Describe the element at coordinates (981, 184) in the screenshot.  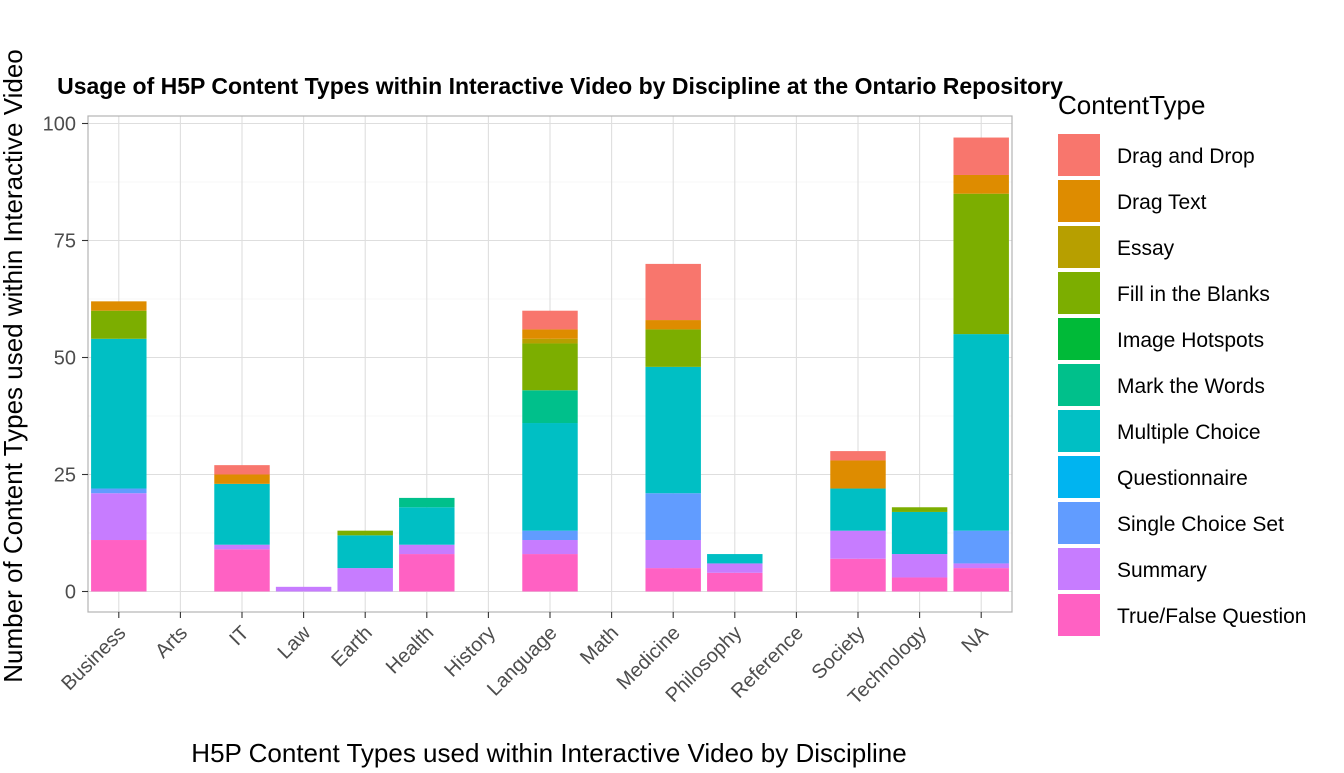
I see `bar-na-drag-text` at that location.